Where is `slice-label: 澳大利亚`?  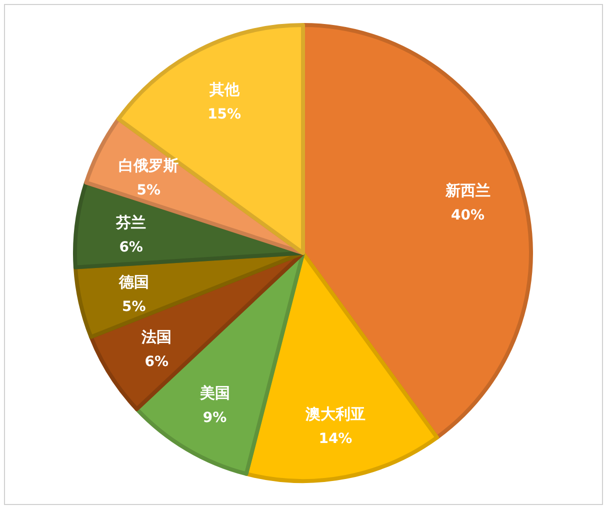
slice-label: 澳大利亚 is located at coordinates (335, 414).